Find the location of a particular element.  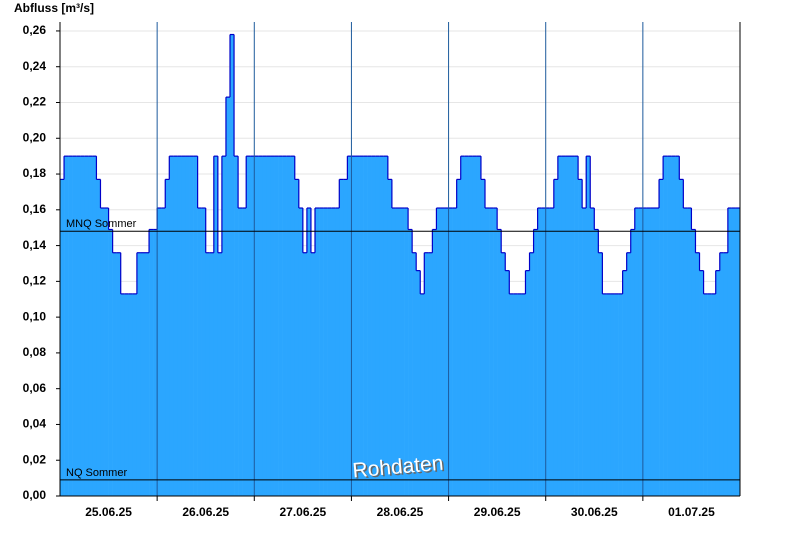

x-tick-label: 29.06.25 is located at coordinates (497, 512).